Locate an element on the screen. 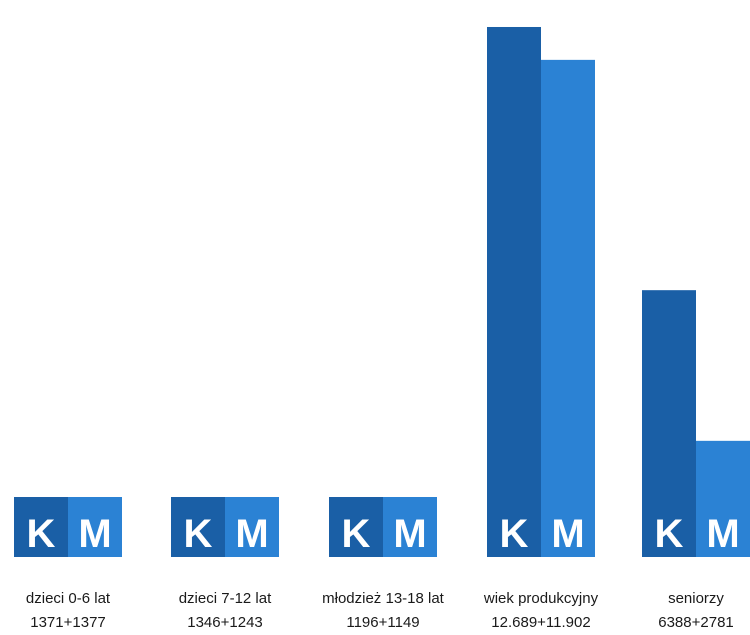 The height and width of the screenshot is (635, 750). category-sublabel-0: 1371+1377 is located at coordinates (68, 622).